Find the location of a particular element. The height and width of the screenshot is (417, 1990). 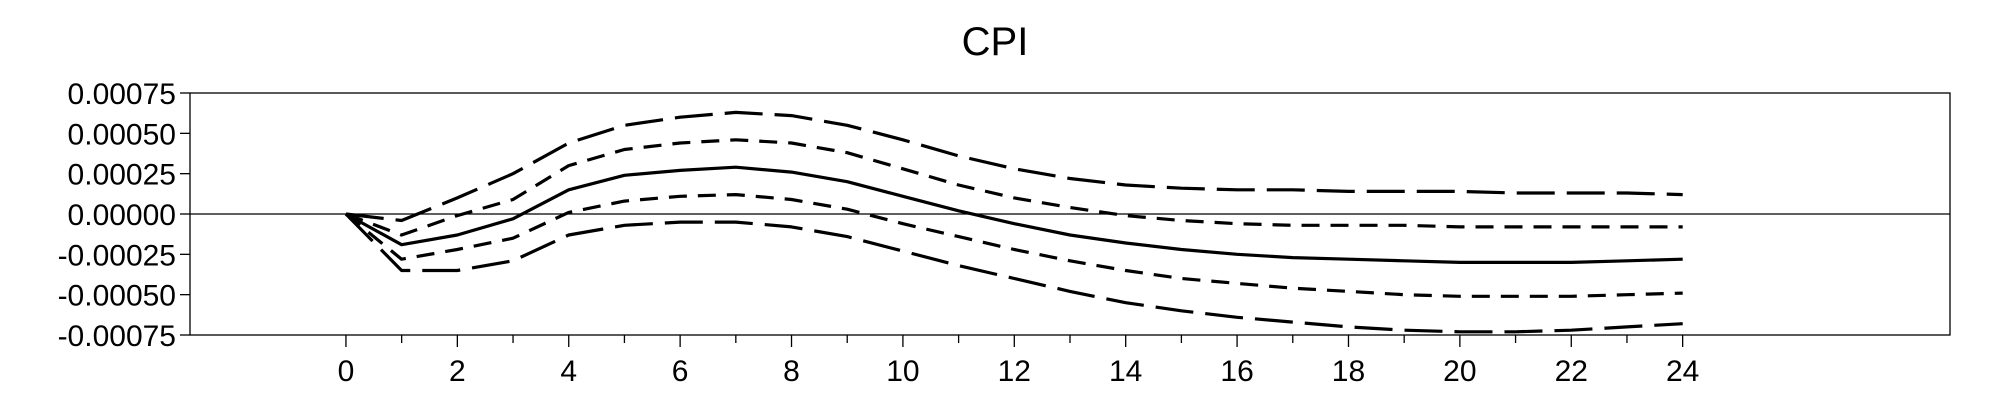

y-tick-label: -0.00050 is located at coordinates (117, 296).